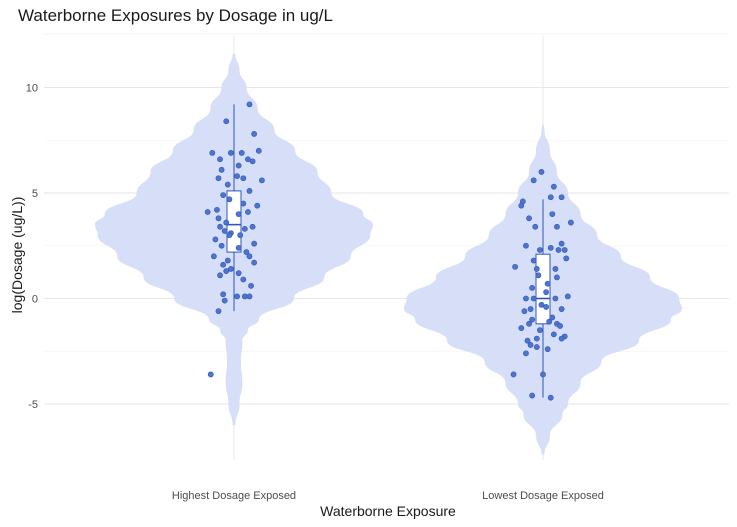 The height and width of the screenshot is (527, 737). Describe the element at coordinates (175, 15) in the screenshot. I see `chart-title: Waterborne Exposures by Dosage in ug/L` at that location.